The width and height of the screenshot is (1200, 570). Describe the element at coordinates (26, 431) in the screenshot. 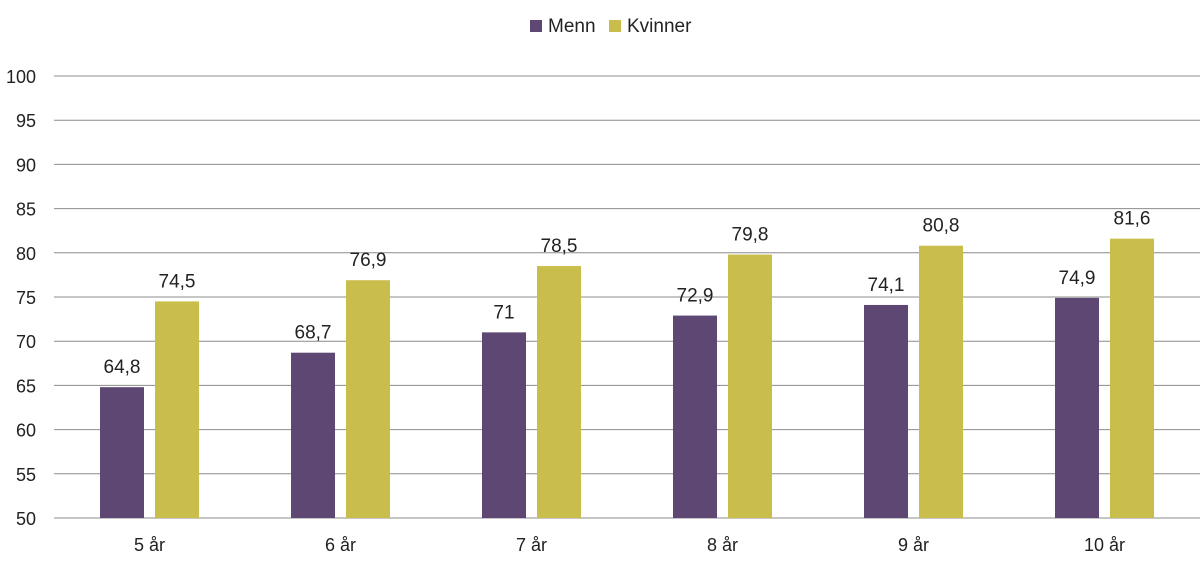

I see `y-tick-label: 60` at that location.